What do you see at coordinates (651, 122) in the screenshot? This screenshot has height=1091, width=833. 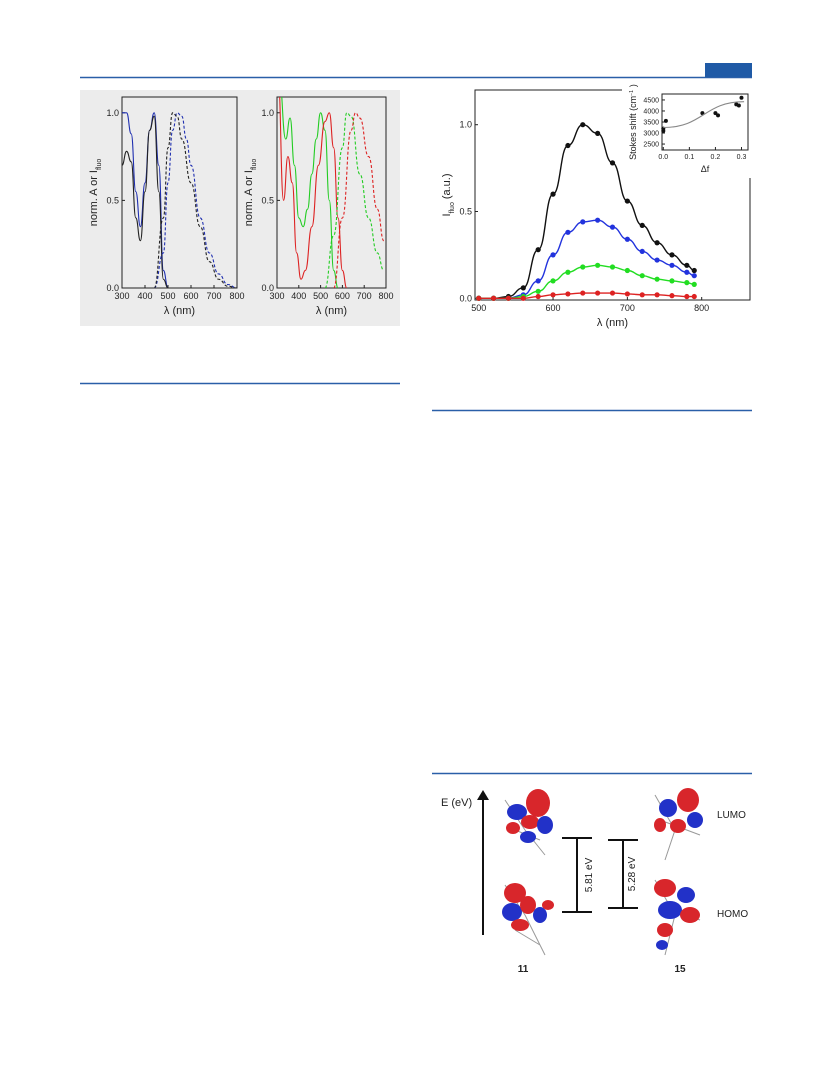 I see `y-tick-label: 3500` at bounding box center [651, 122].